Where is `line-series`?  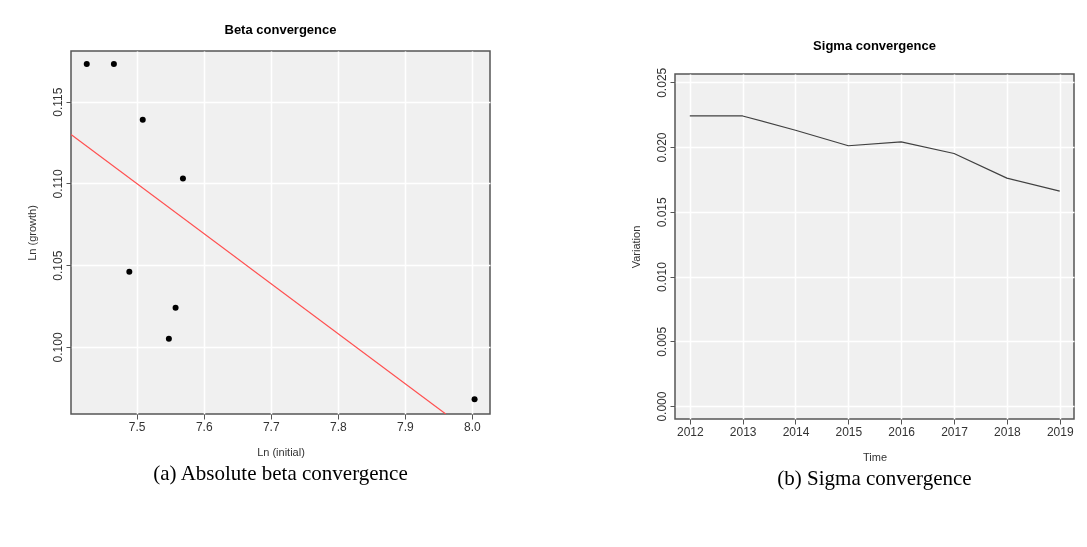
line-series is located at coordinates (875, 153).